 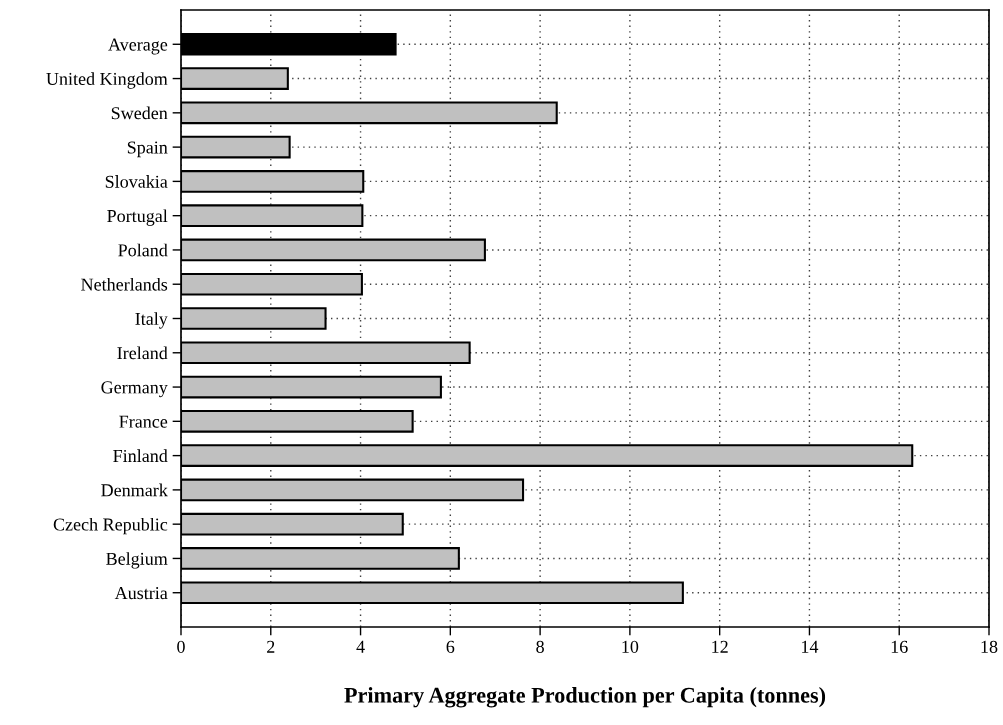 I want to click on y-tick-label: United Kingdom, so click(x=107, y=80).